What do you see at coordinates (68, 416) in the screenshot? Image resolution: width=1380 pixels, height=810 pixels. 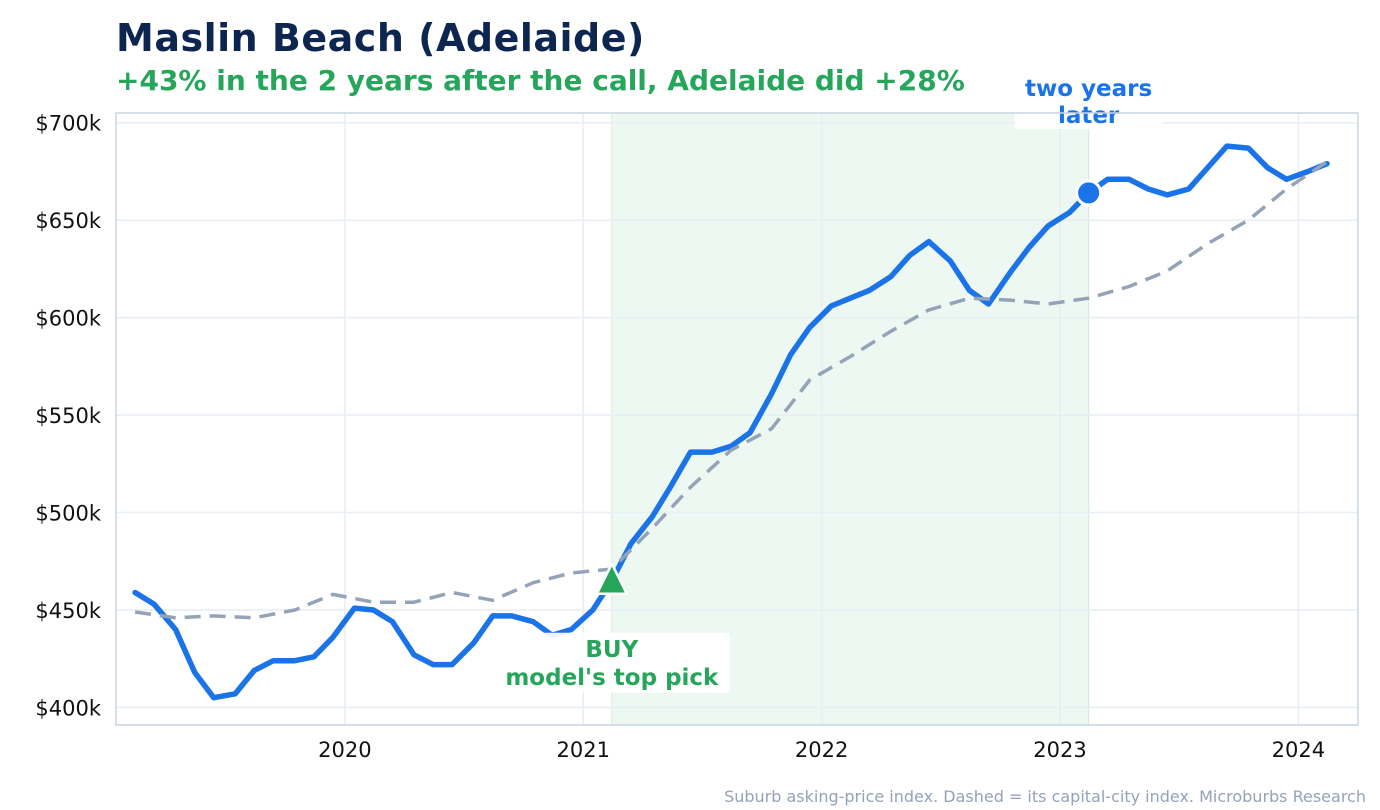 I see `y-tick-label-3: $550k` at bounding box center [68, 416].